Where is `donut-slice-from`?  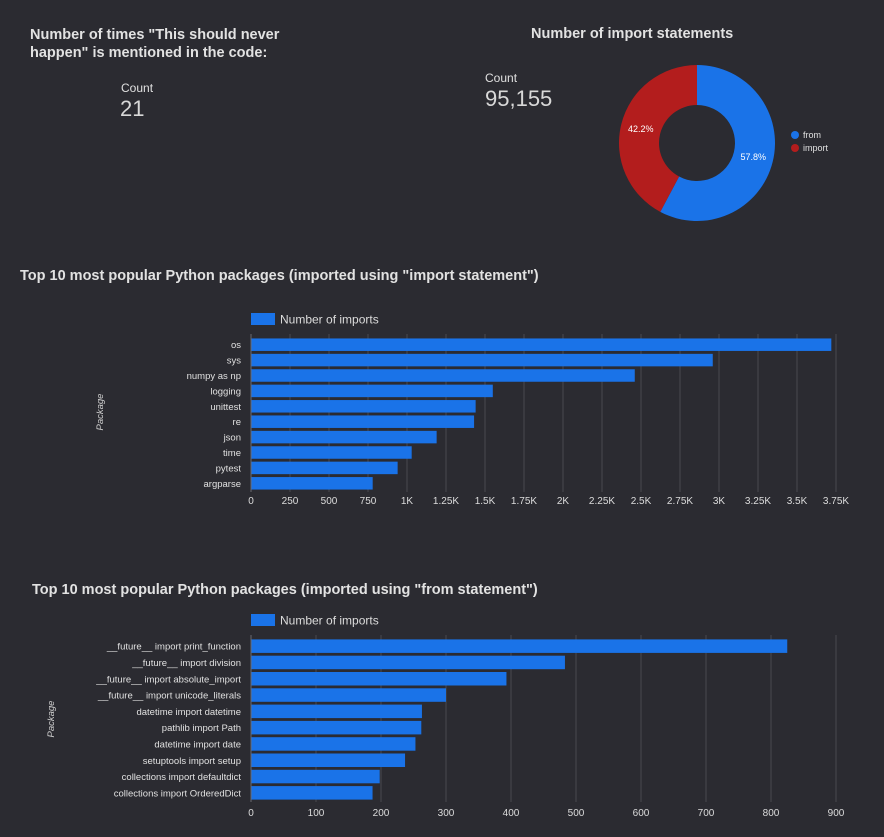 donut-slice-from is located at coordinates (717, 143).